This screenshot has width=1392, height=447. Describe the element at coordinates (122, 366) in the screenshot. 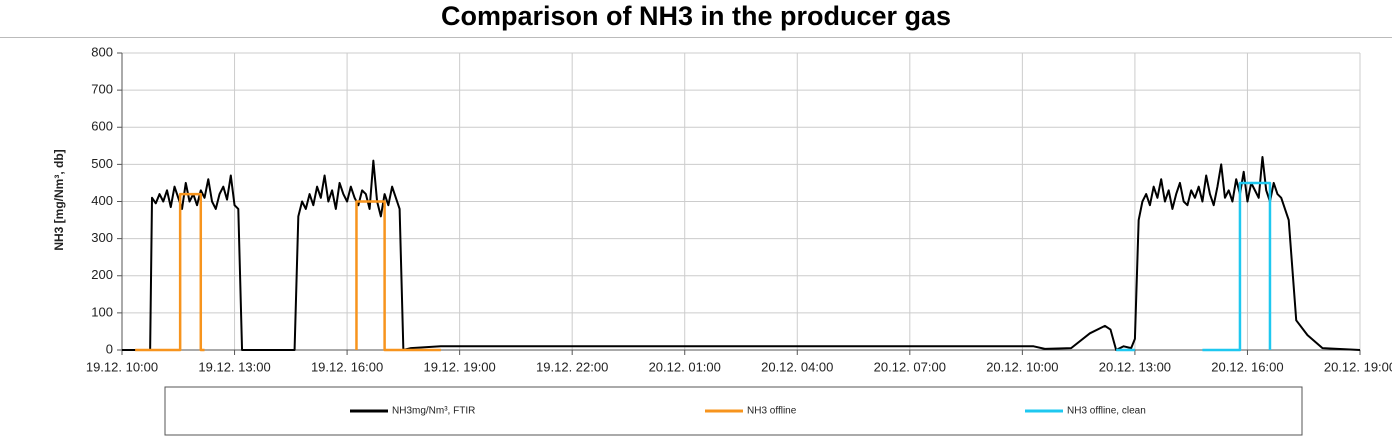

I see `x-tick-label: 19.12. 10:00` at that location.